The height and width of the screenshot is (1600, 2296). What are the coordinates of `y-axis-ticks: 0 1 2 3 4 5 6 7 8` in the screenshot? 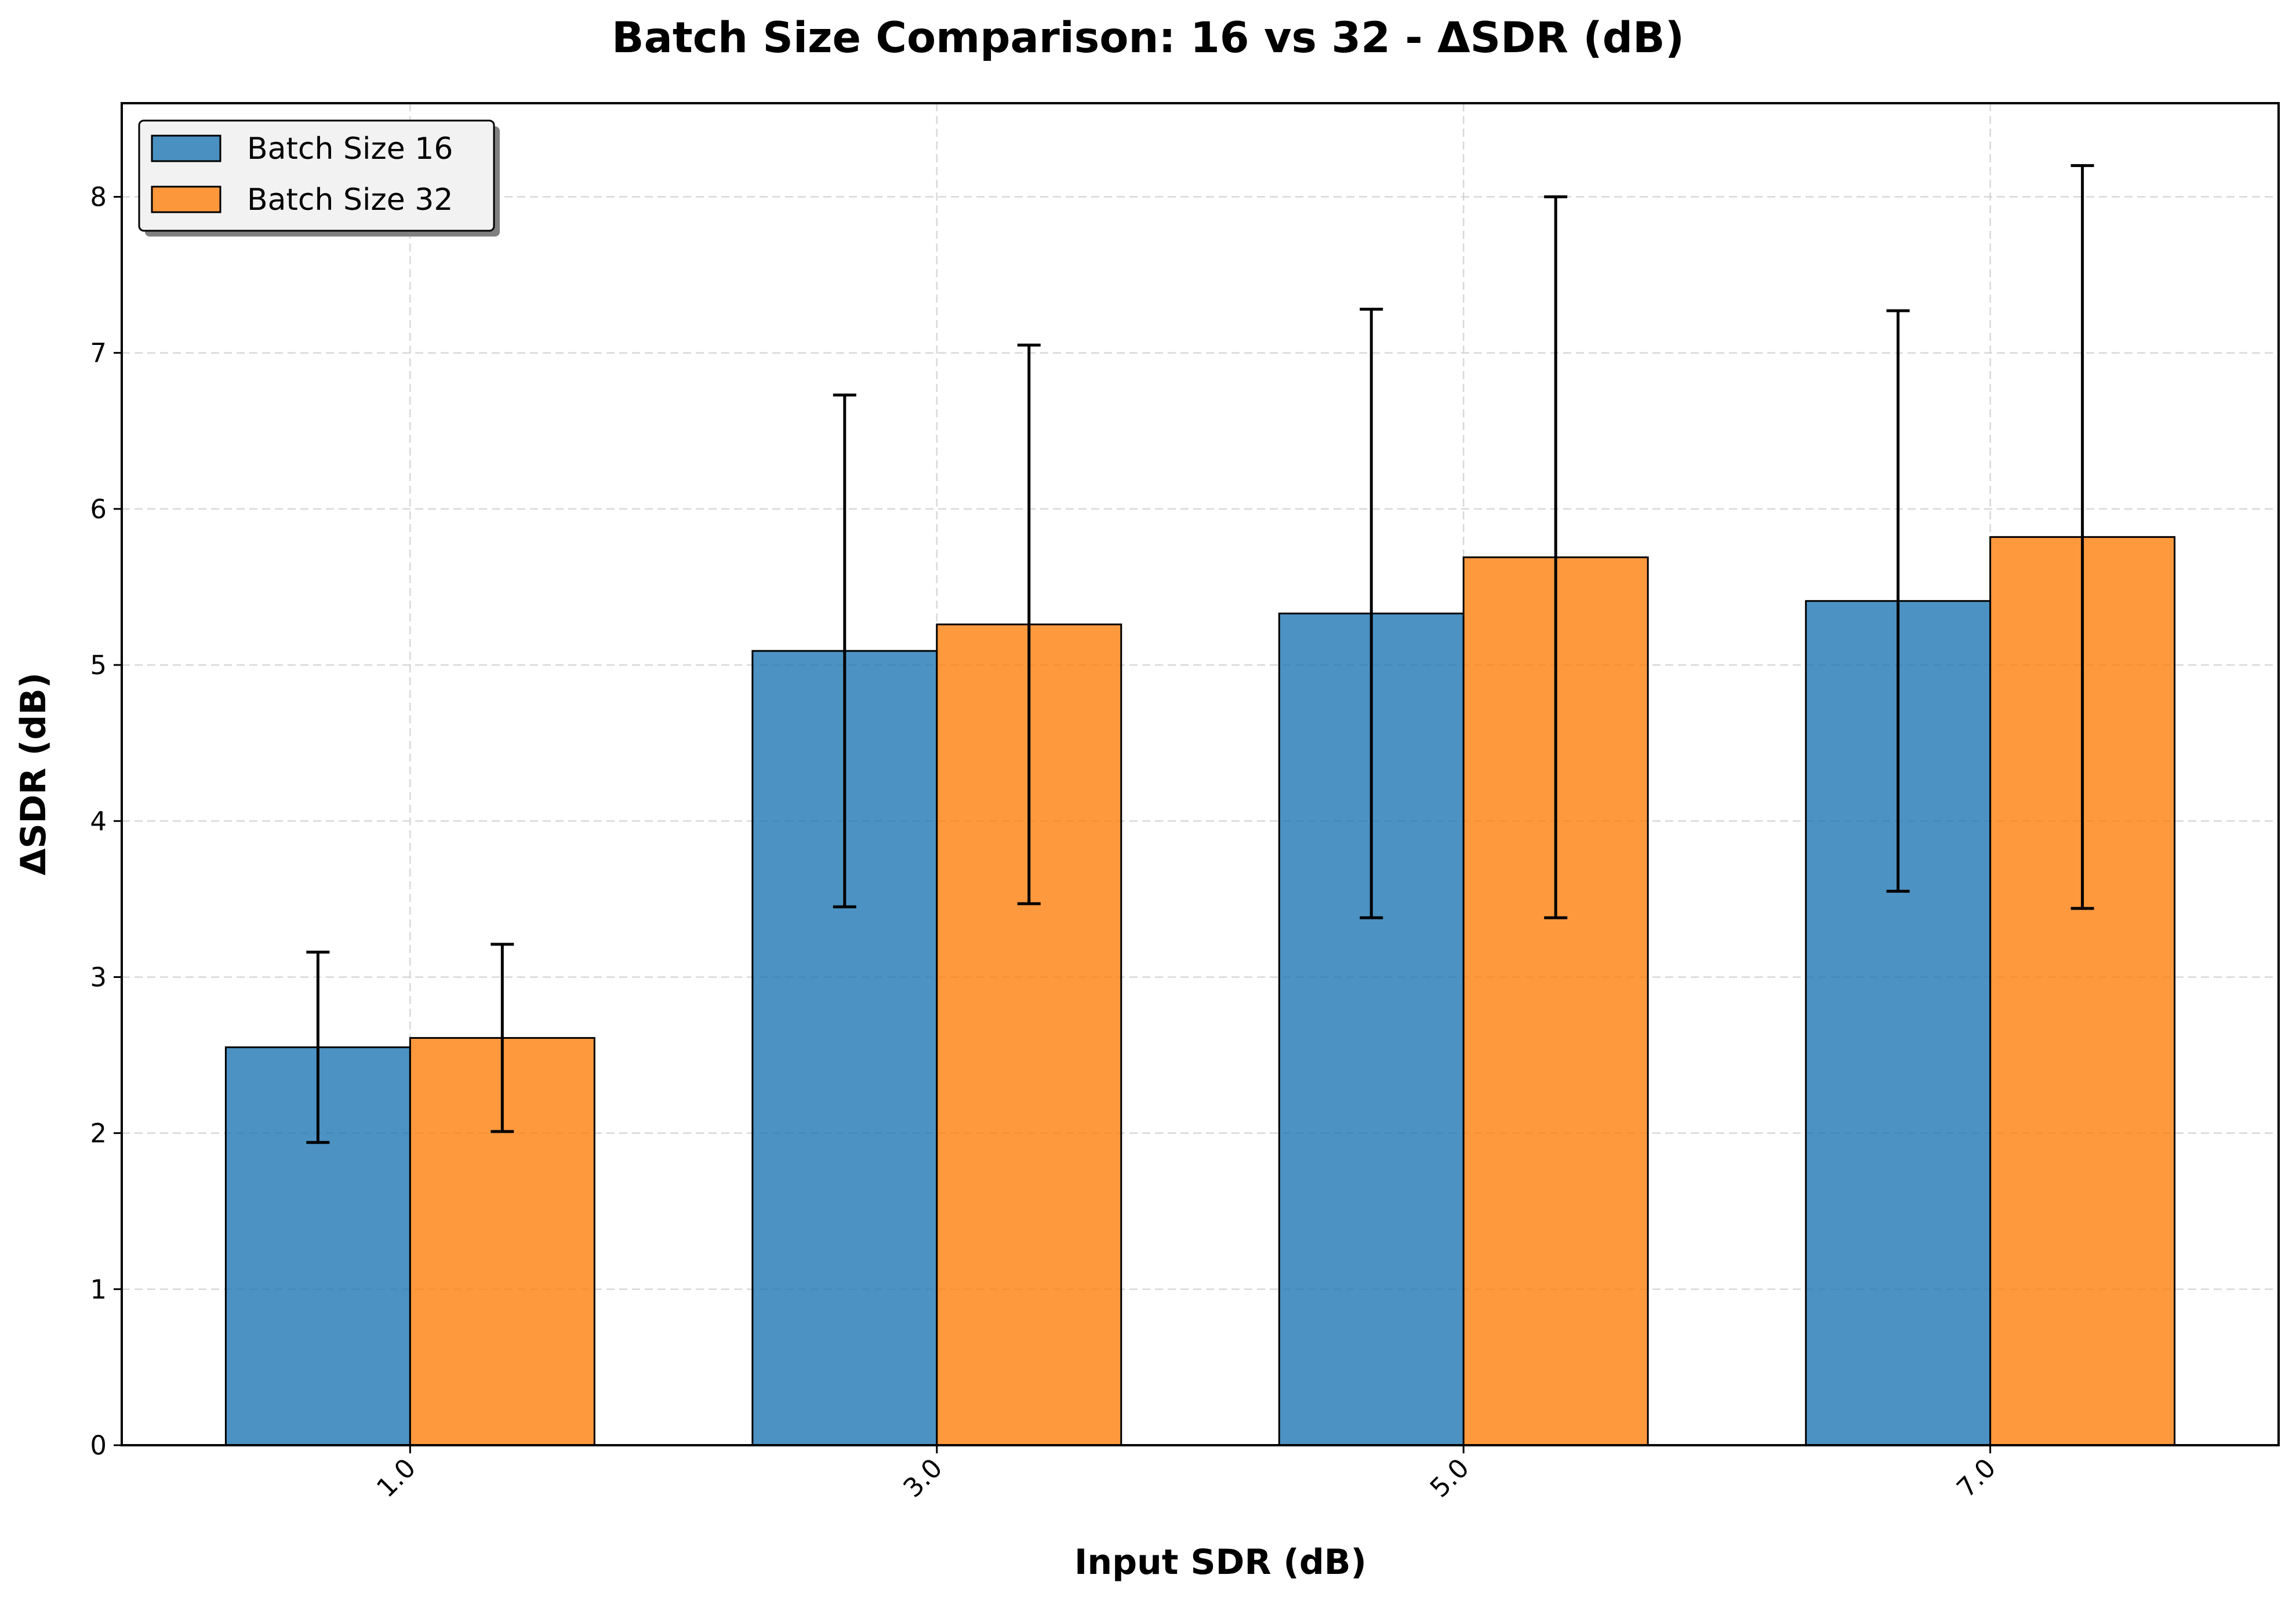 It's located at (106, 822).